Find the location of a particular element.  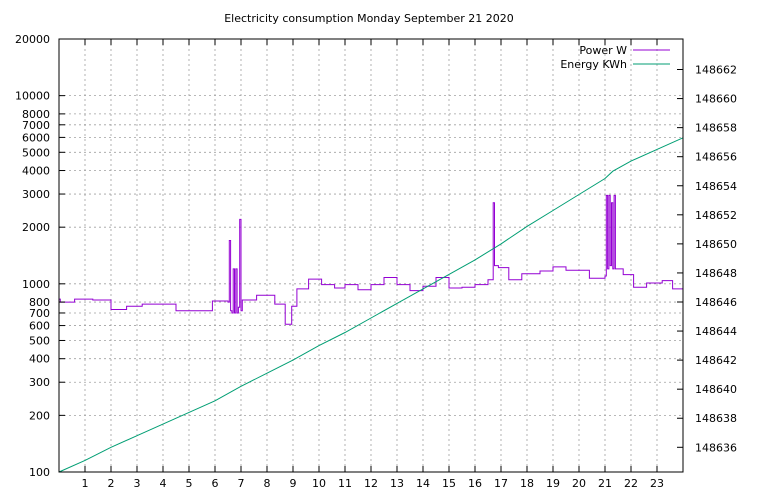

y-left-tick-label: 6000 is located at coordinates (36, 137).